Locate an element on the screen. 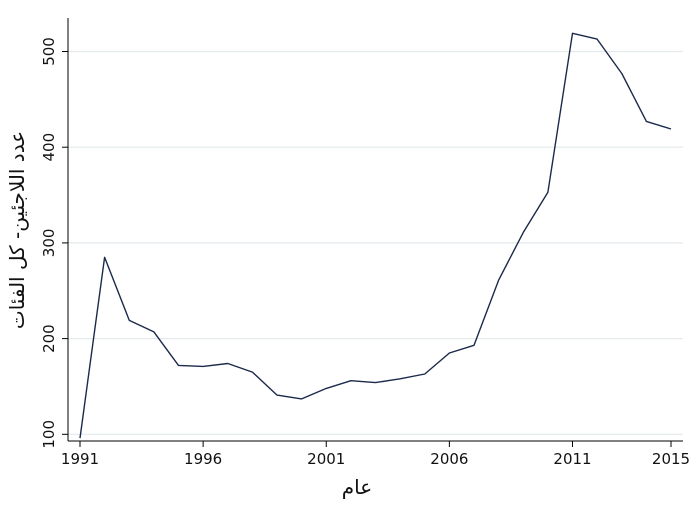 Image resolution: width=700 pixels, height=509 pixels. x-tick-label: 2015 is located at coordinates (671, 459).